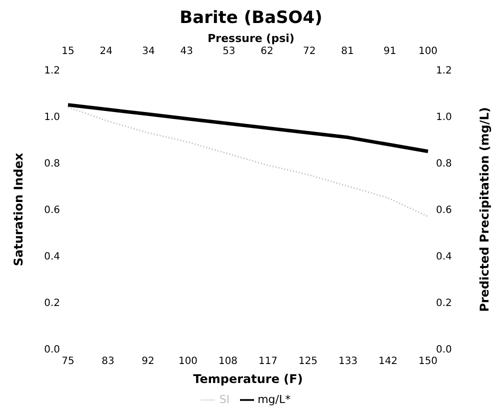 This screenshot has height=409, width=502. What do you see at coordinates (188, 362) in the screenshot?
I see `x-tick-label: 100` at bounding box center [188, 362].